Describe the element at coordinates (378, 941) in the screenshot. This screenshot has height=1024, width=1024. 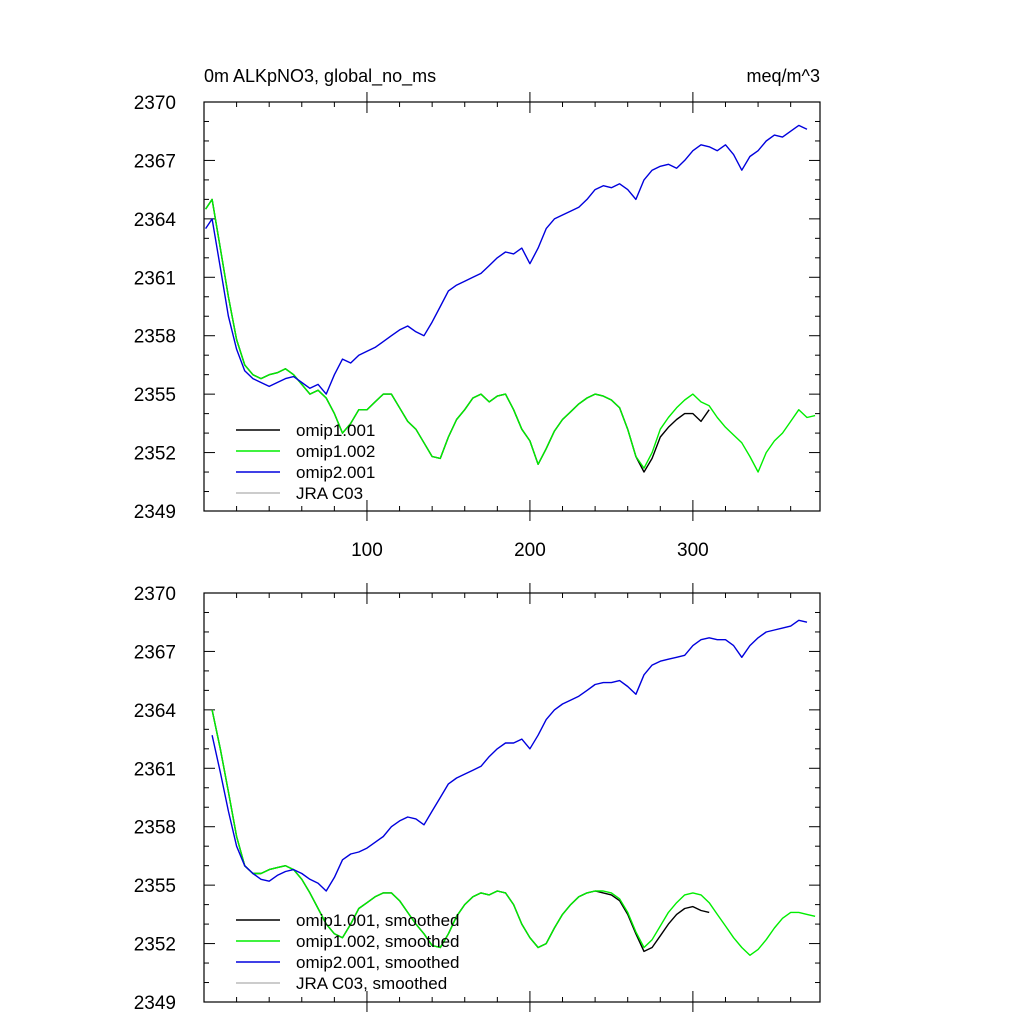
I see `legend-label: omip1.002, smoothed` at that location.